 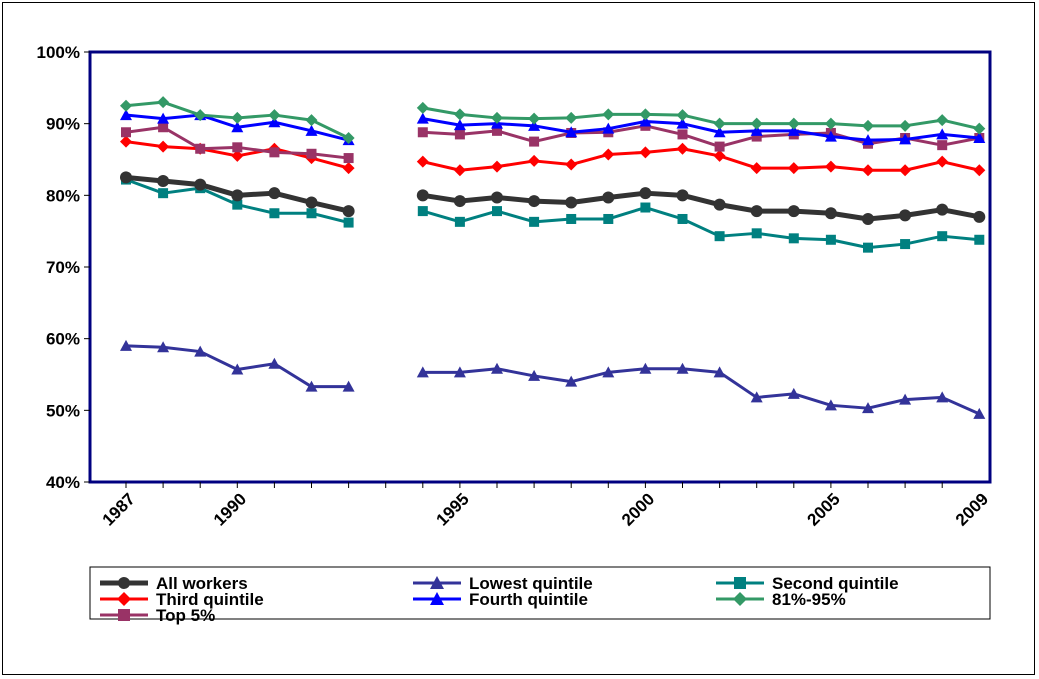 What do you see at coordinates (58, 52) in the screenshot?
I see `y-tick-label: 100%` at bounding box center [58, 52].